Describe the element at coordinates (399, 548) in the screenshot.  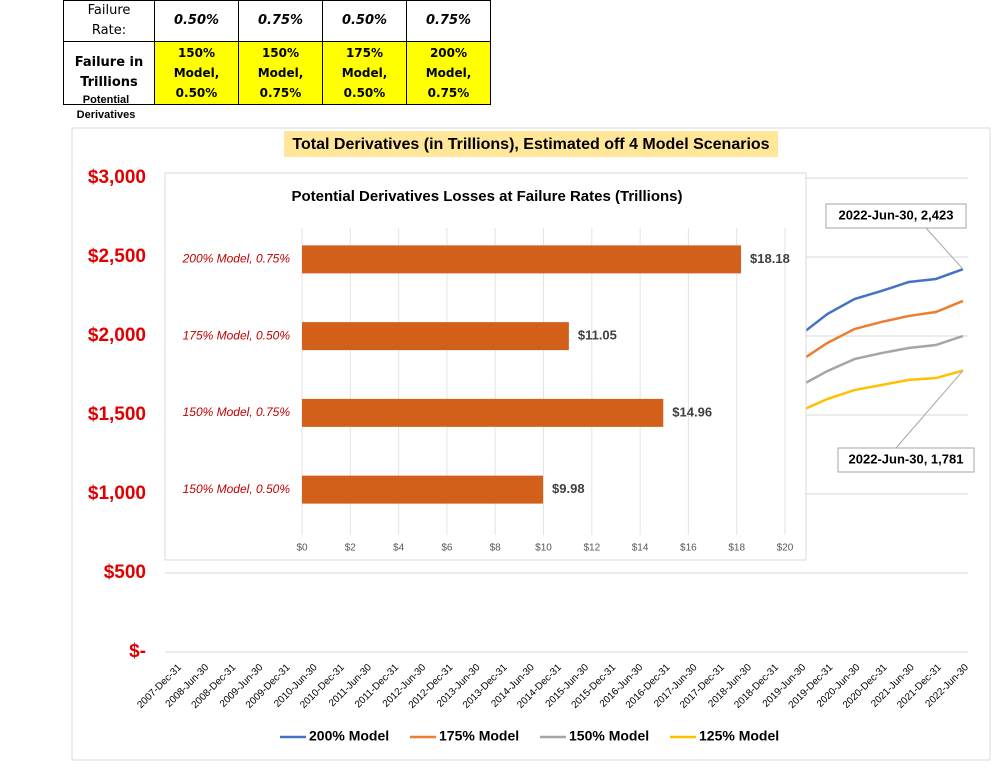
I see `x-tick-label: $4` at that location.